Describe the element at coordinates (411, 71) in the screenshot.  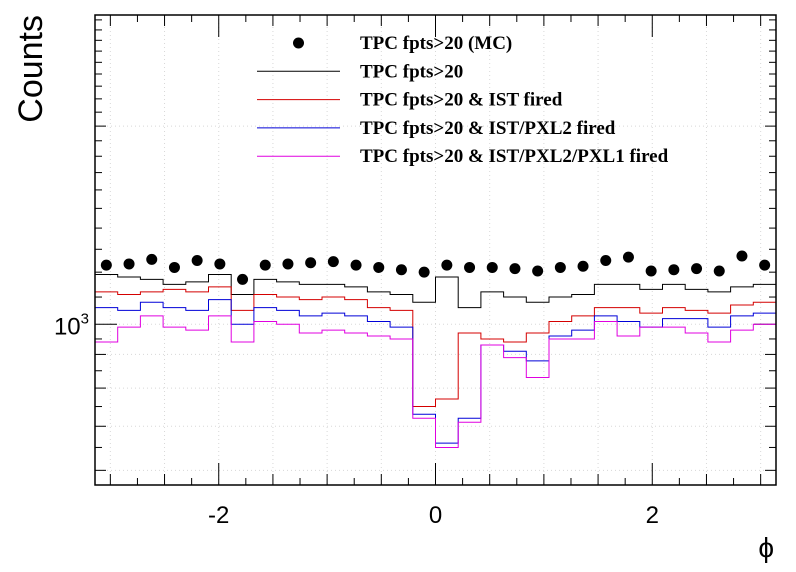
I see `legend-entry: TPC fpts>20` at that location.